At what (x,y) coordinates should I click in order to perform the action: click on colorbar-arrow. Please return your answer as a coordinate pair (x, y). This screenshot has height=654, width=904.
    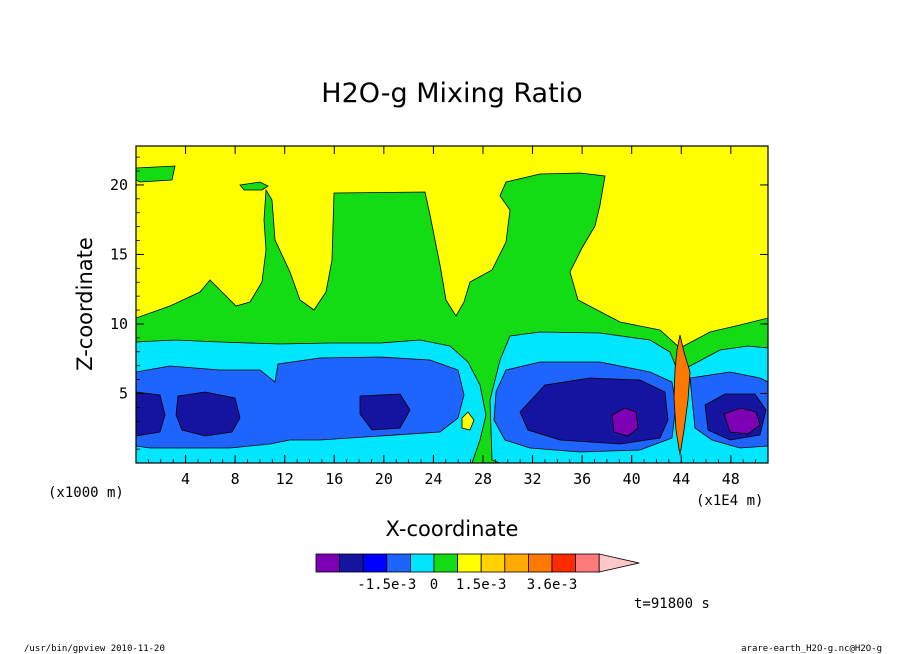
    Looking at the image, I should click on (619, 563).